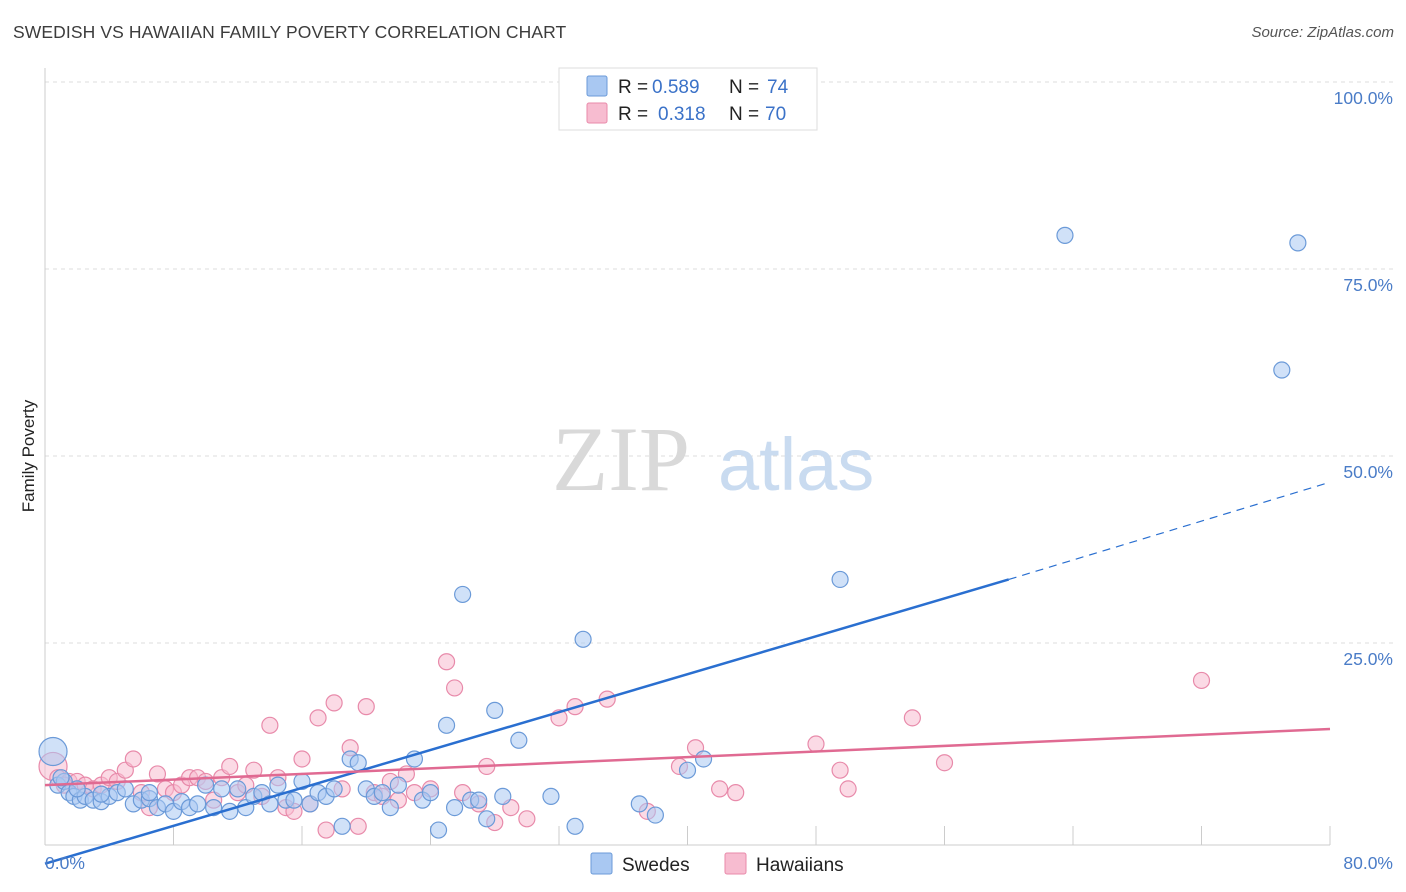 This screenshot has height=892, width=1406. I want to click on y-tick-labels: 100.0% 75.0% 50.0% 25.0%, so click(1363, 378).